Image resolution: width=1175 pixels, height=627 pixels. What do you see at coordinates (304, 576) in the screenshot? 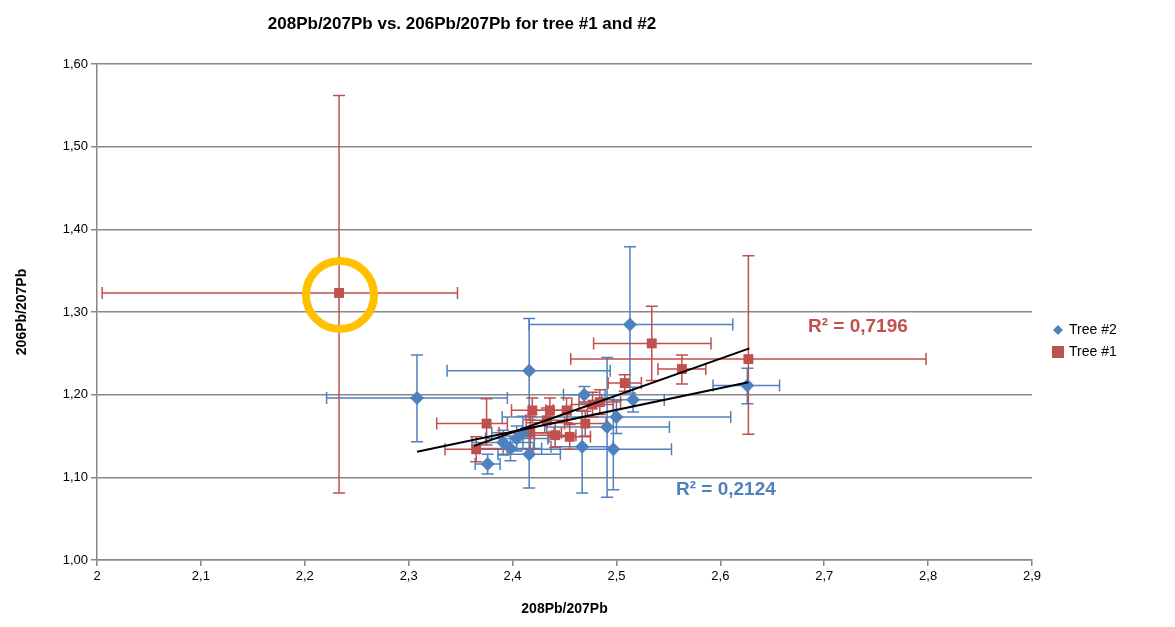
I see `x-tick-label: 2,2` at bounding box center [304, 576].